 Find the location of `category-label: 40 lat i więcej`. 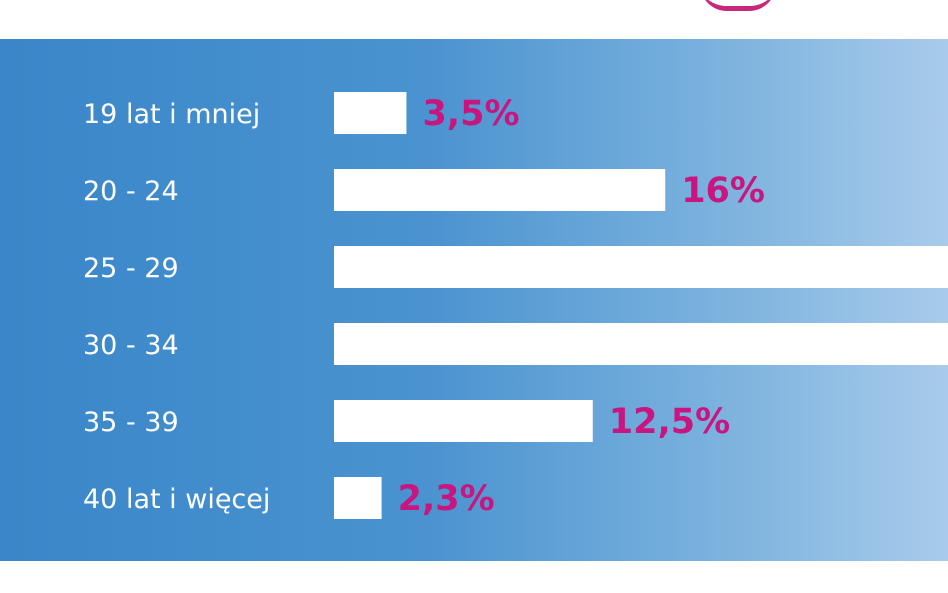

category-label: 40 lat i więcej is located at coordinates (176, 499).